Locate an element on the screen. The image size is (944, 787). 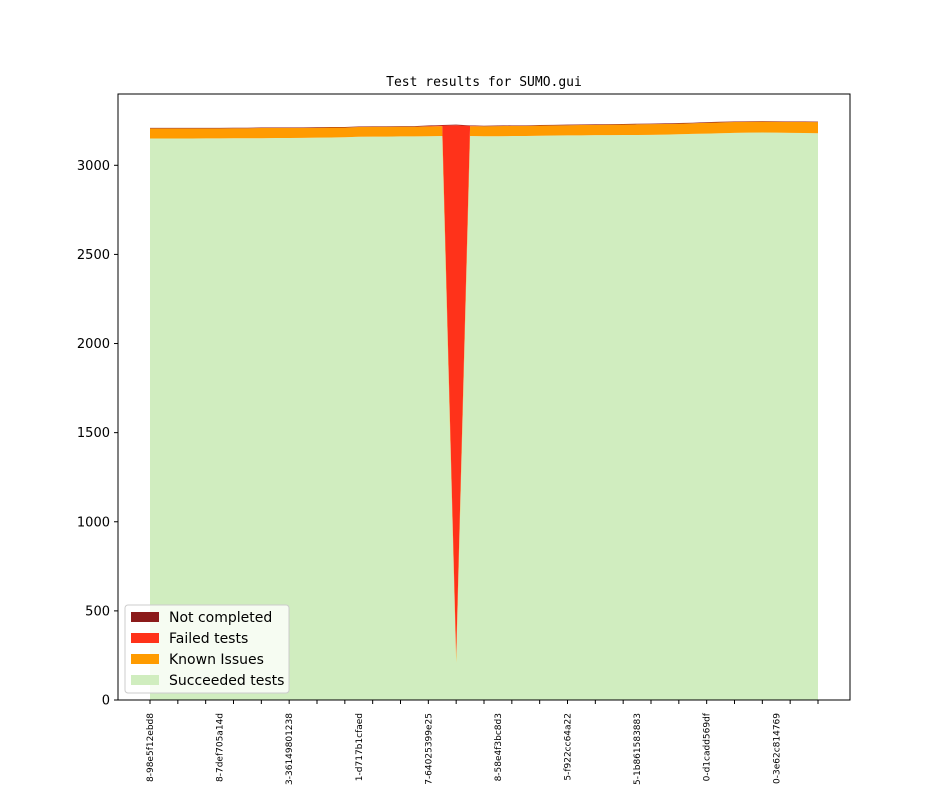
x-tick-label: 0-3e62c814769 is located at coordinates (777, 748).